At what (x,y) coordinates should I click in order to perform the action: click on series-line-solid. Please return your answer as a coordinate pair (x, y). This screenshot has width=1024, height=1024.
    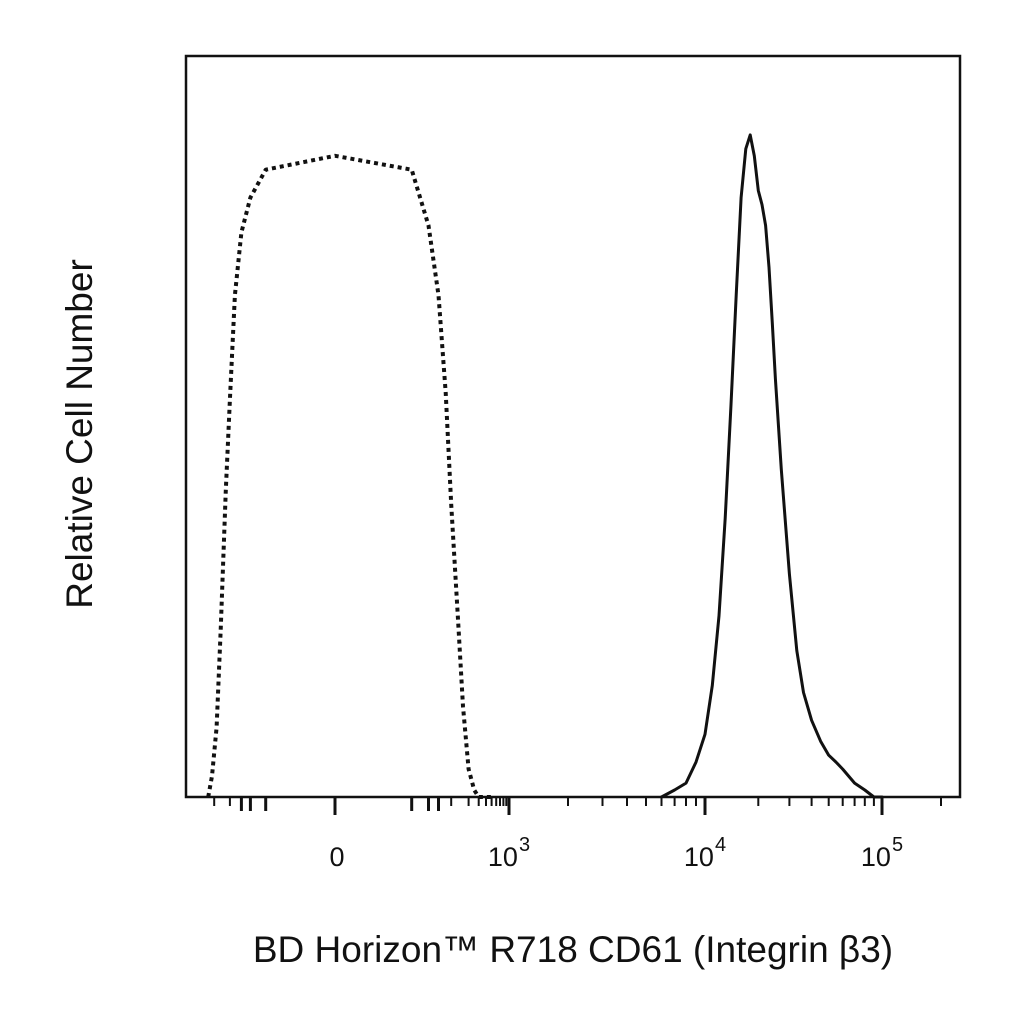
    Looking at the image, I should click on (772, 466).